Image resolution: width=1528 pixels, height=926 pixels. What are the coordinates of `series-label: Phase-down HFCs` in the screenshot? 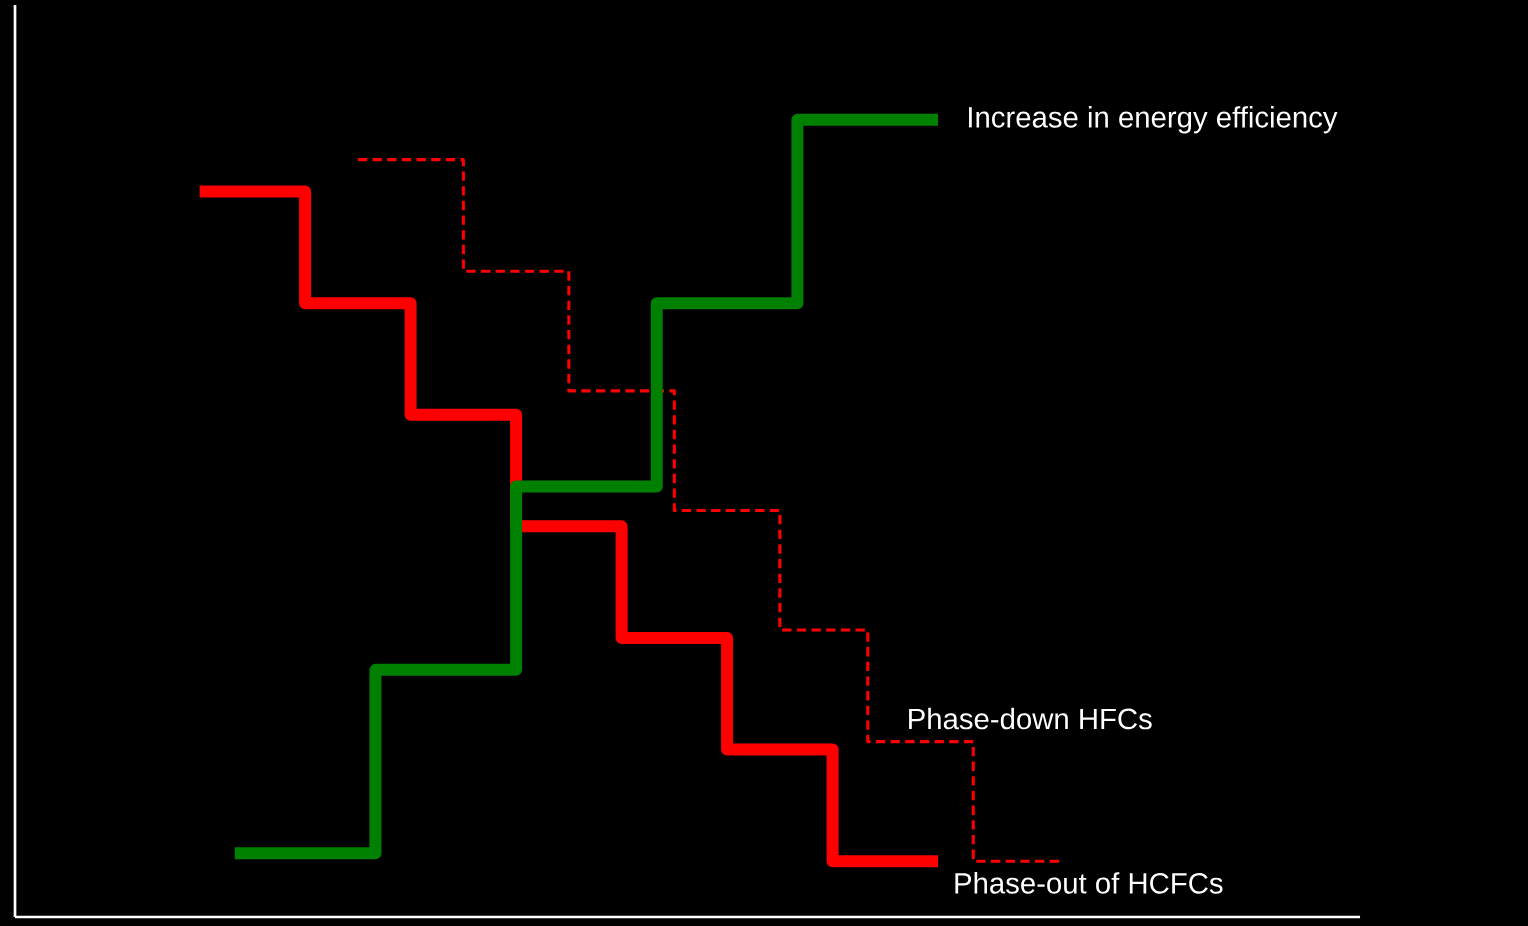 It's located at (1030, 718).